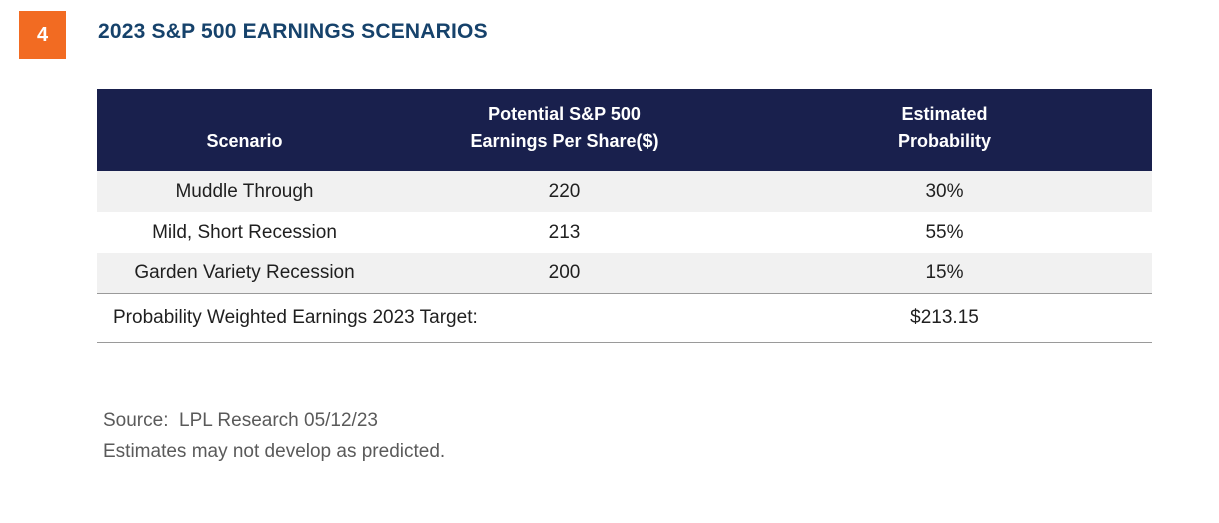  Describe the element at coordinates (244, 191) in the screenshot. I see `cell-scenario: Muddle Through` at that location.